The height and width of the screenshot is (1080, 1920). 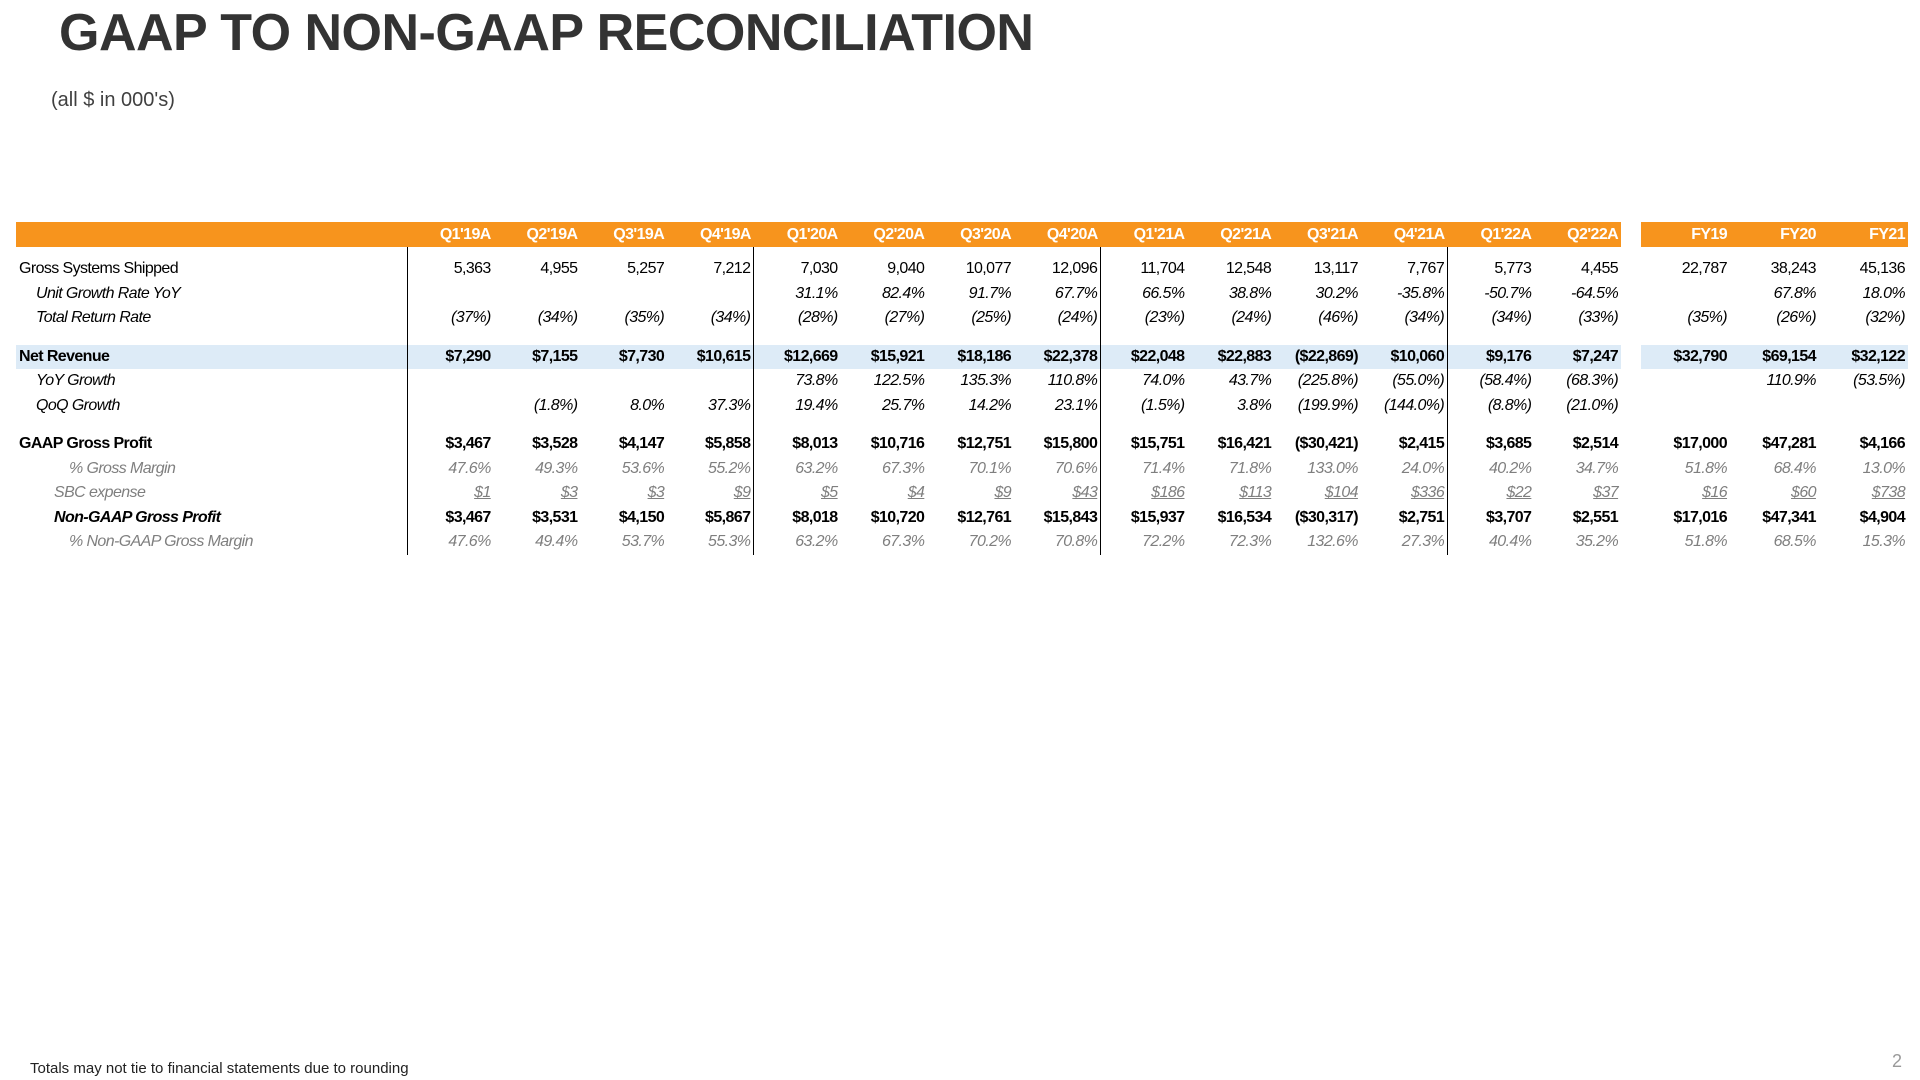 I want to click on header-quarter: Q4'21A, so click(x=1404, y=234).